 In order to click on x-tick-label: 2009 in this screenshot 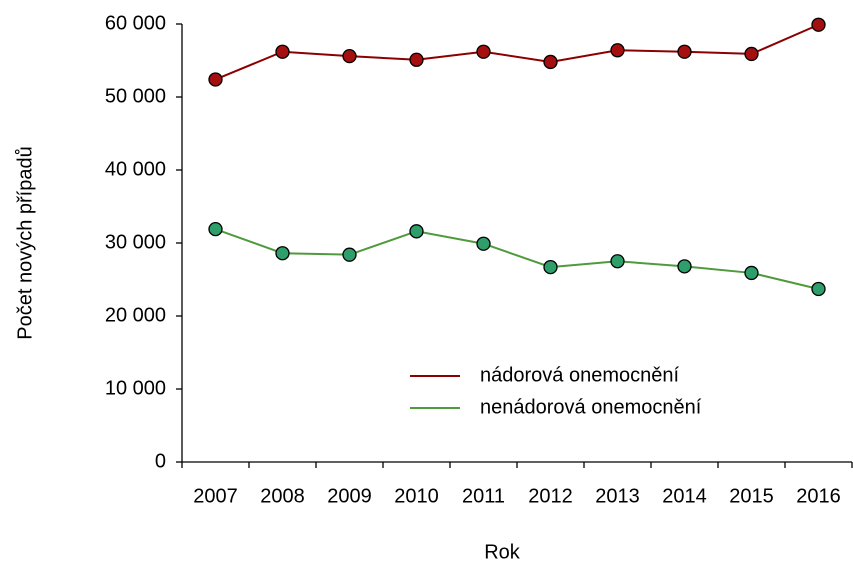, I will do `click(349, 496)`.